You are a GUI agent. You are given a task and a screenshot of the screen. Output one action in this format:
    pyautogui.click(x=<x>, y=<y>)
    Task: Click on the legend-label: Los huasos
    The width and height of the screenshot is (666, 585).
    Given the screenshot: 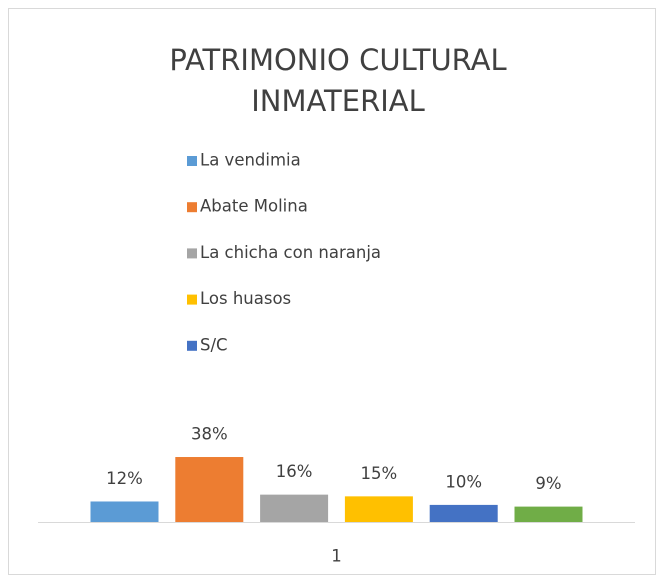 What is the action you would take?
    pyautogui.click(x=245, y=298)
    